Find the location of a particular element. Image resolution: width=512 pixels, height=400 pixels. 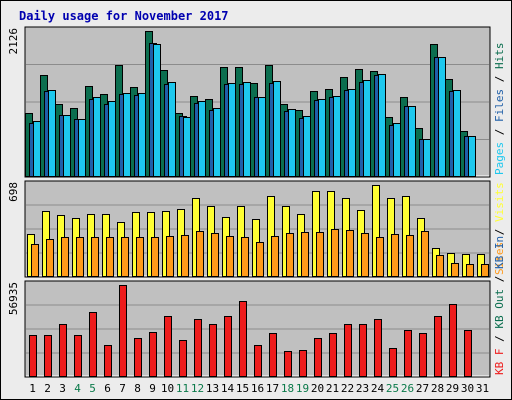

day-label-3: 3 is located at coordinates (62, 388).